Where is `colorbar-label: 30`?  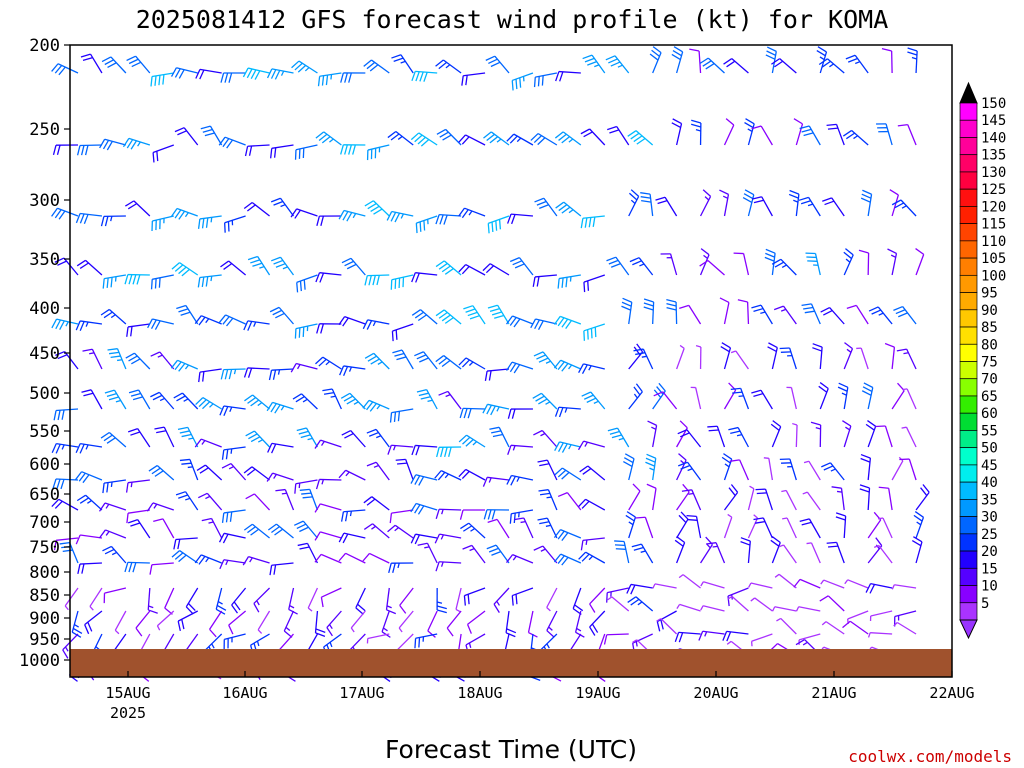 colorbar-label: 30 is located at coordinates (989, 518).